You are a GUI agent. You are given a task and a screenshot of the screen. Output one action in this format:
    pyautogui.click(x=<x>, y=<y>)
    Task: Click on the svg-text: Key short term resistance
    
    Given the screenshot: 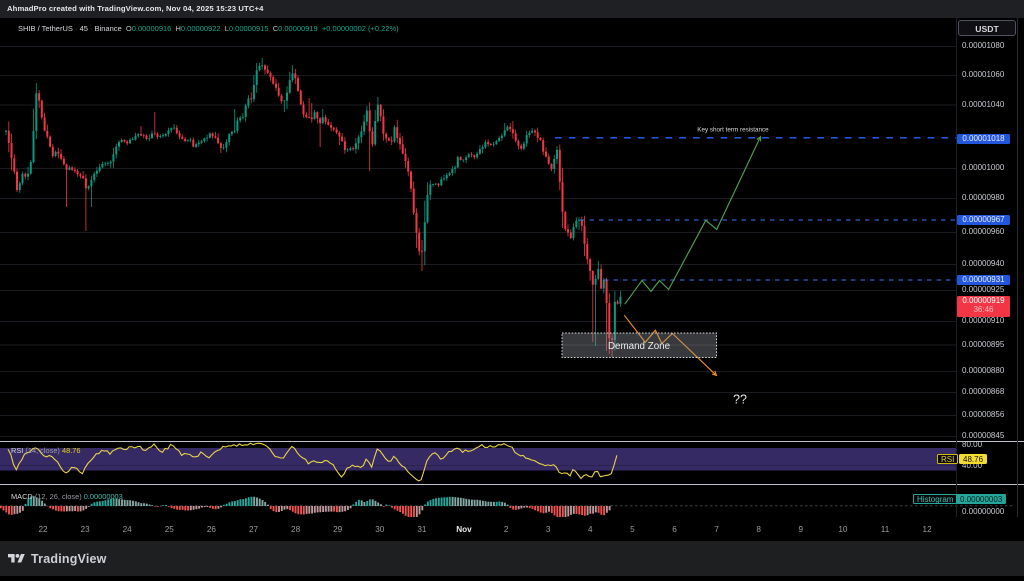 What is the action you would take?
    pyautogui.click(x=733, y=130)
    